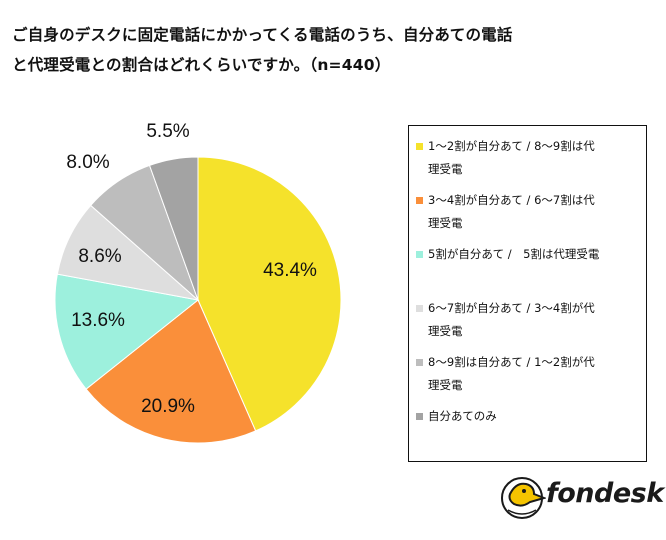 The height and width of the screenshot is (540, 666). What do you see at coordinates (99, 256) in the screenshot?
I see `pie-slice-label: 8.6%` at bounding box center [99, 256].